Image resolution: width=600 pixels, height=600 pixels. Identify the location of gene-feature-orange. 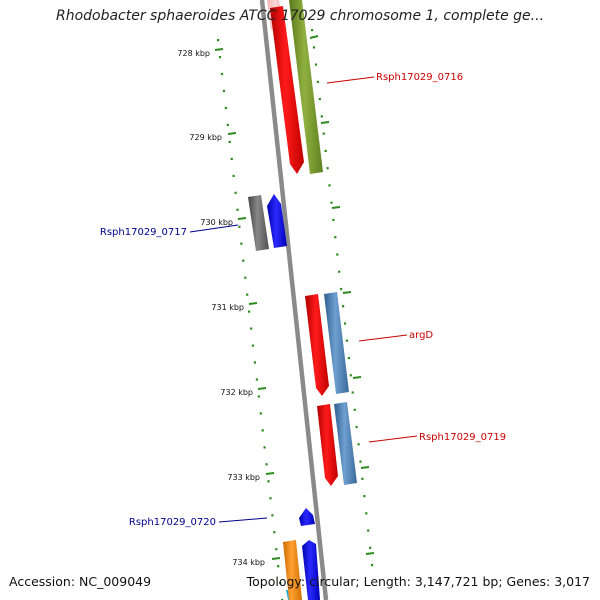
(292, 570).